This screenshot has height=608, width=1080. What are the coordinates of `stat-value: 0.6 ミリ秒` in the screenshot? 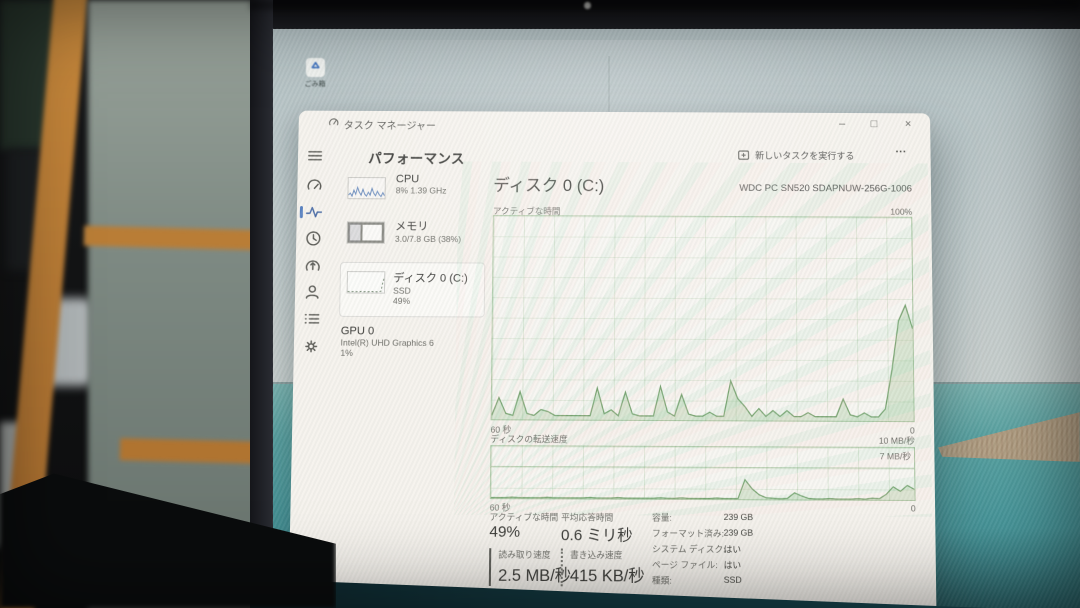 It's located at (596, 535).